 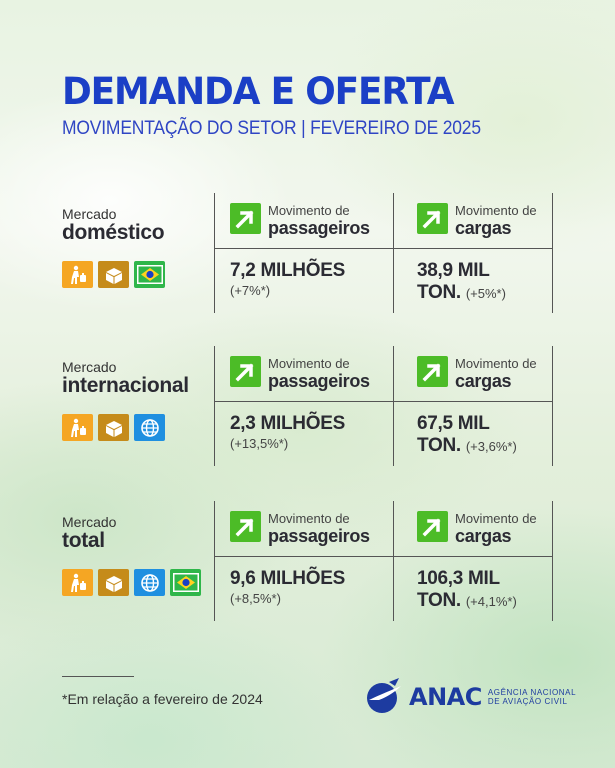 I want to click on market-label: Mercado total, so click(x=89, y=533).